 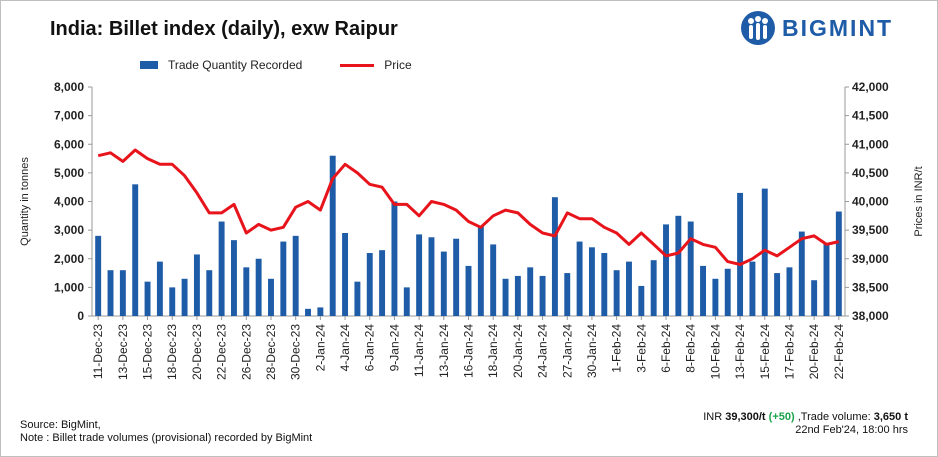 I want to click on y-right-tick-label: 40,000, so click(x=870, y=202).